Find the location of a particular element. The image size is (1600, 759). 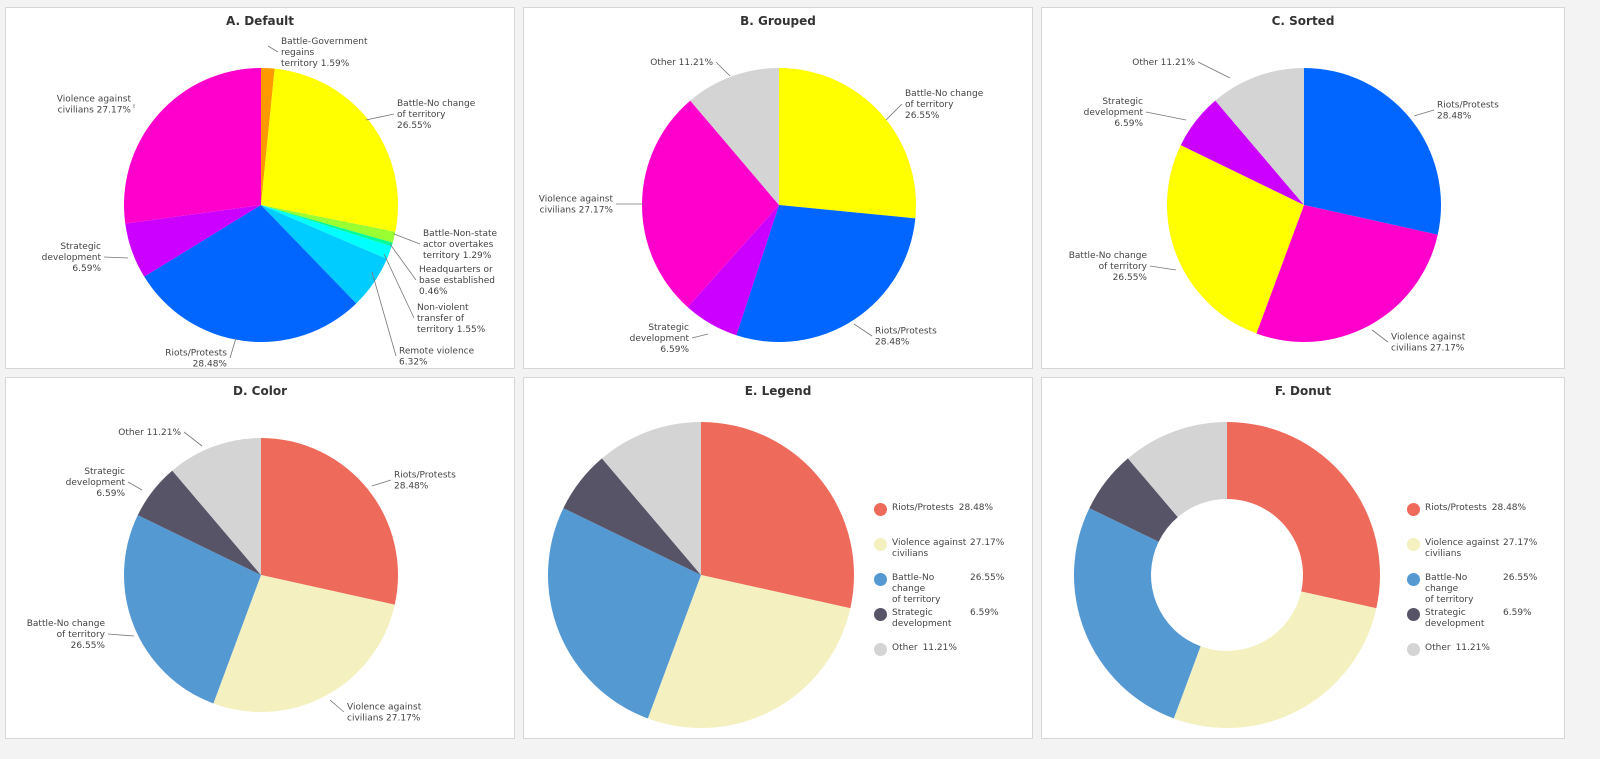

pie-slice-non-violent-transfer-of-territory is located at coordinates (326, 232).